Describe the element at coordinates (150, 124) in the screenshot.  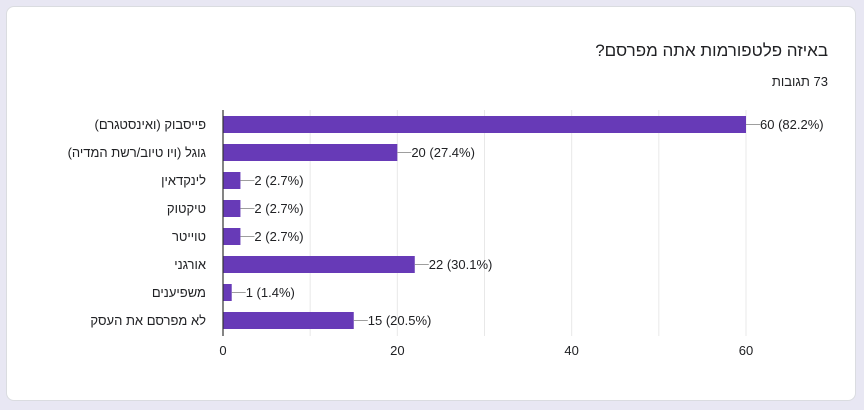
I see `category-label: (פייסבוק (ואינסטגרם` at that location.